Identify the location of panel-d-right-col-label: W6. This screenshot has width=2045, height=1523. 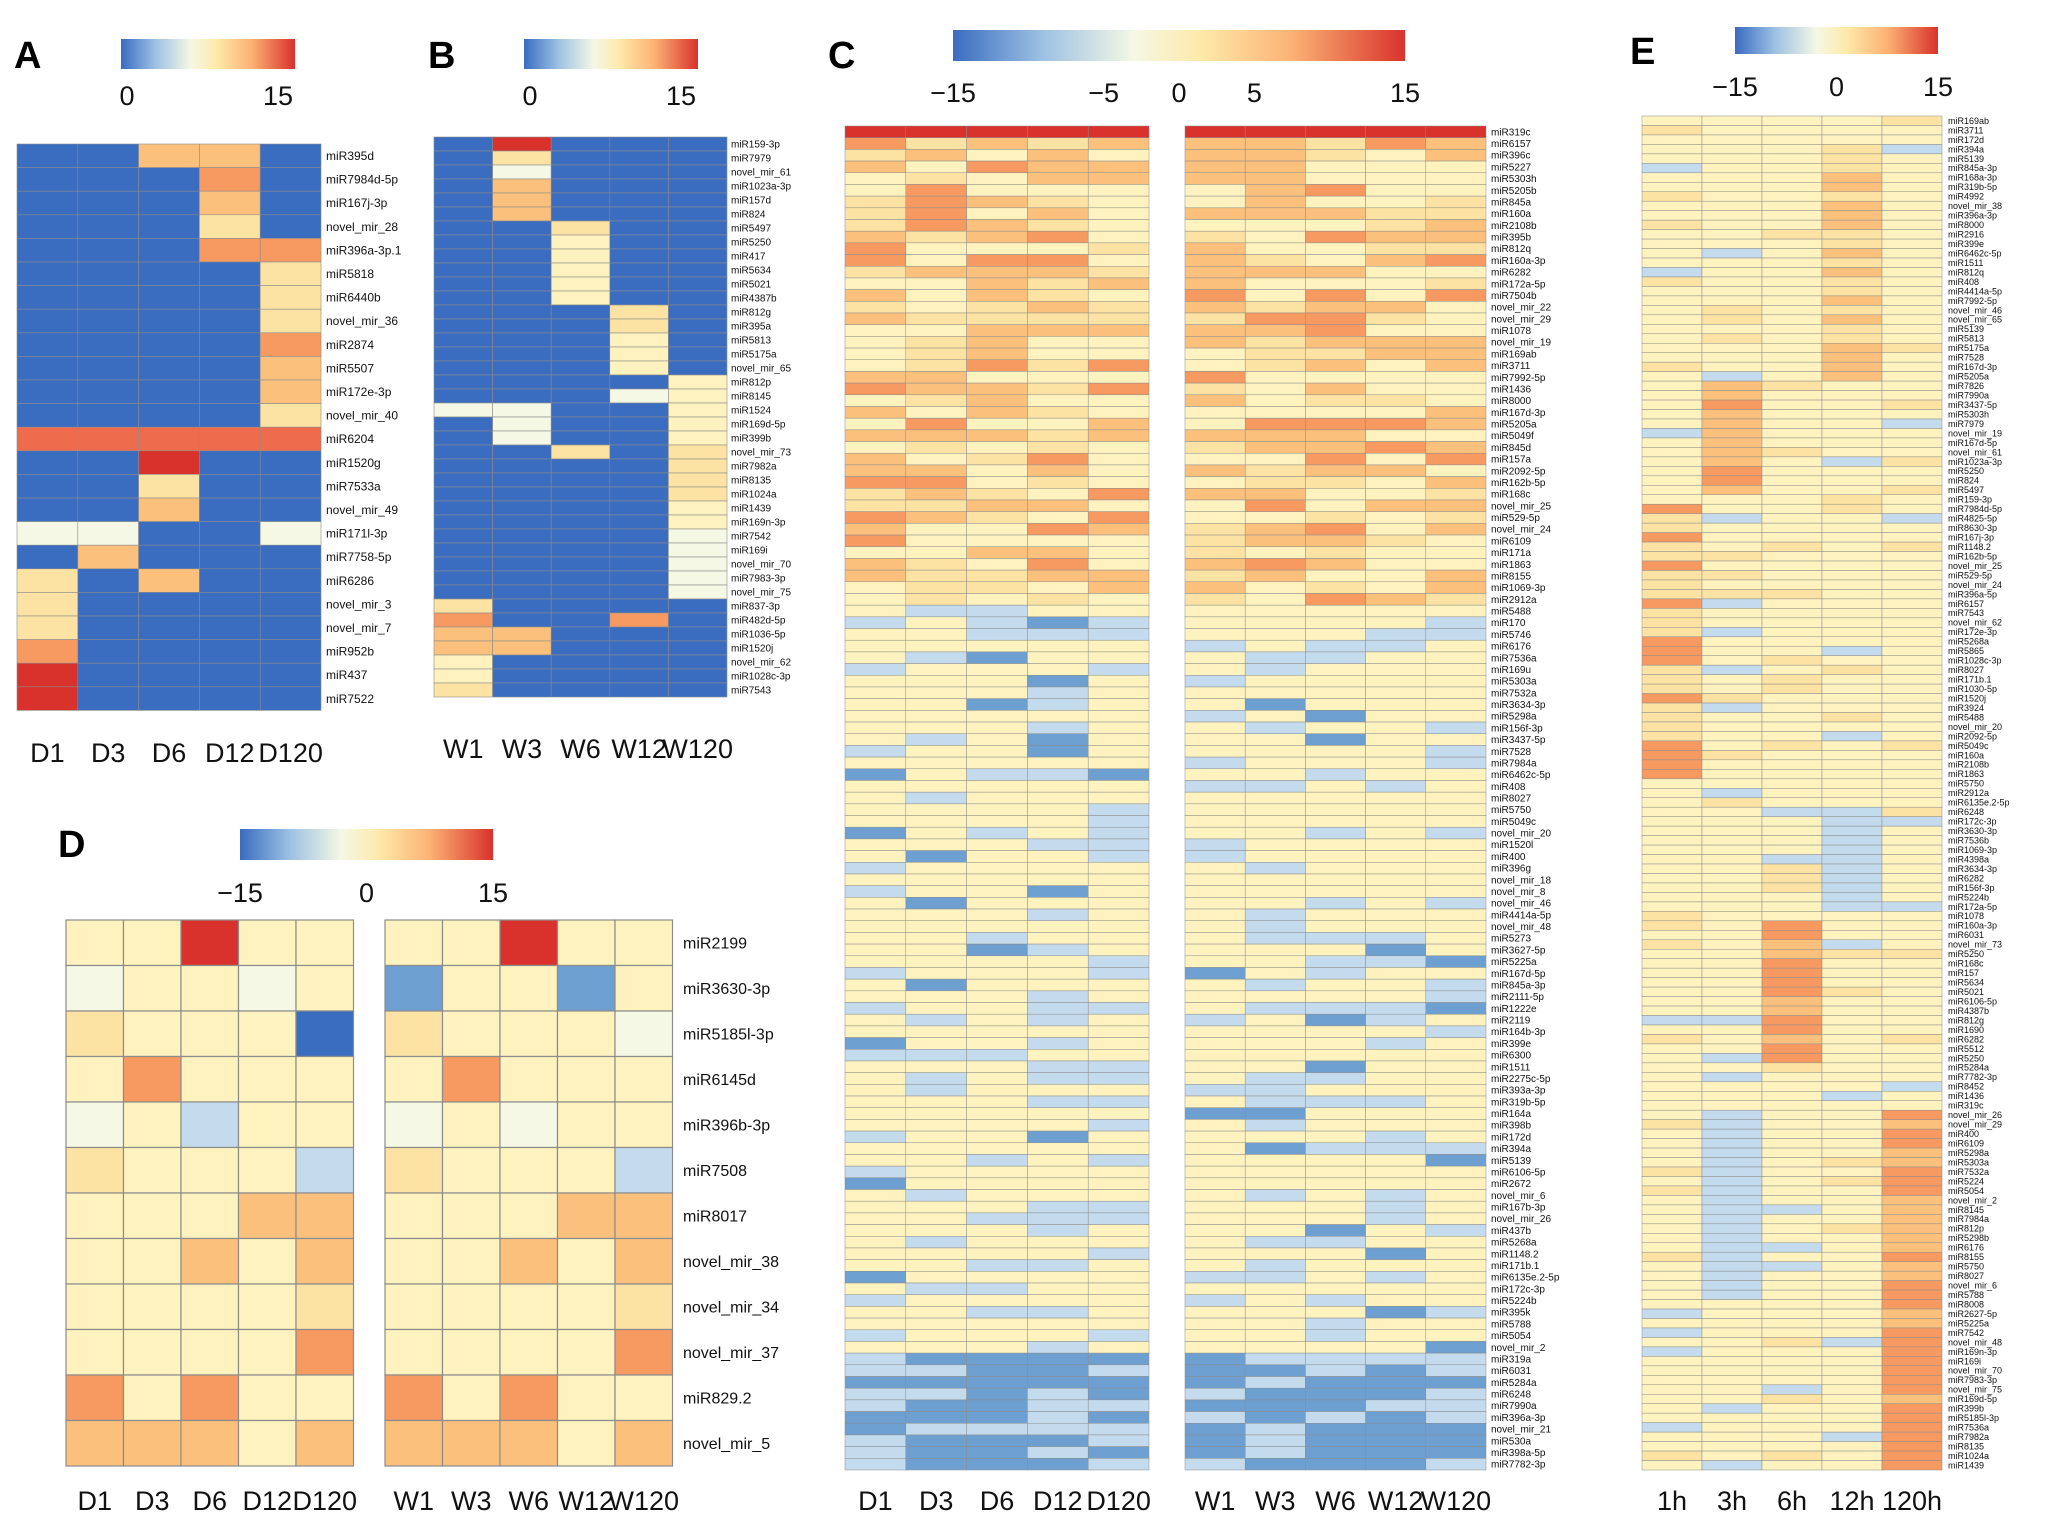
(529, 1501).